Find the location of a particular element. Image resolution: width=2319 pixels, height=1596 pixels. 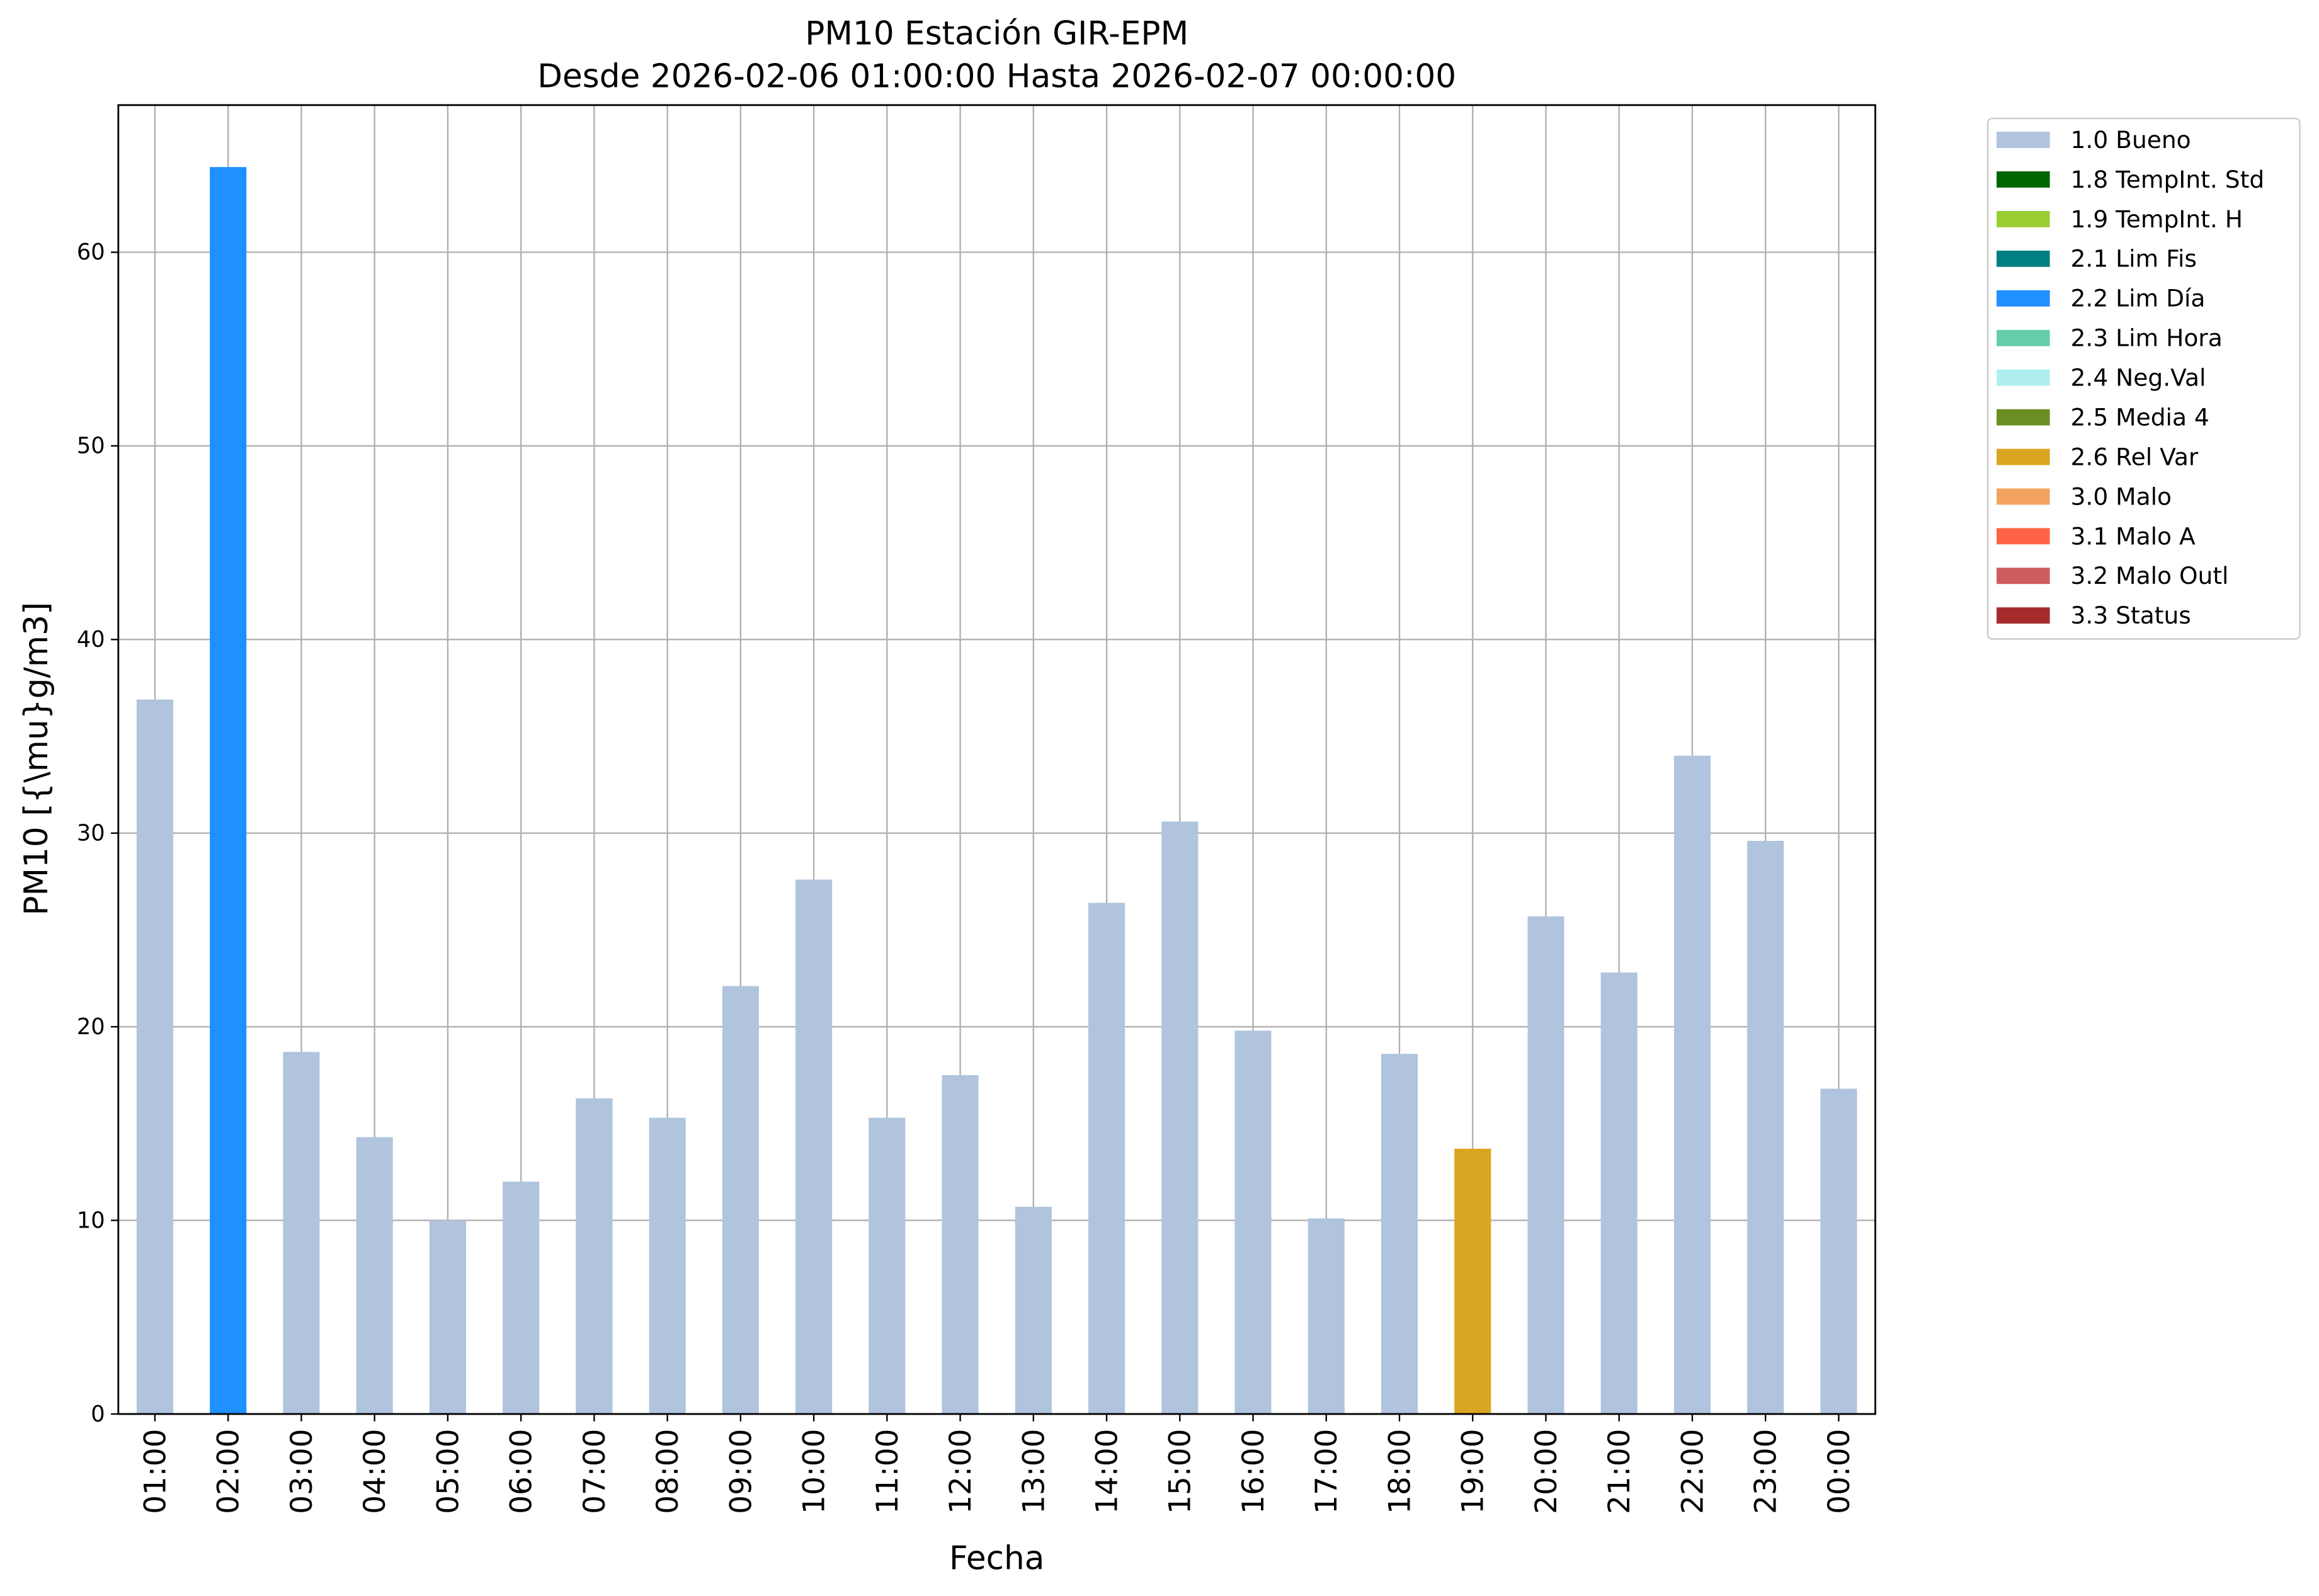

y-tick-label: 40 is located at coordinates (91, 640).